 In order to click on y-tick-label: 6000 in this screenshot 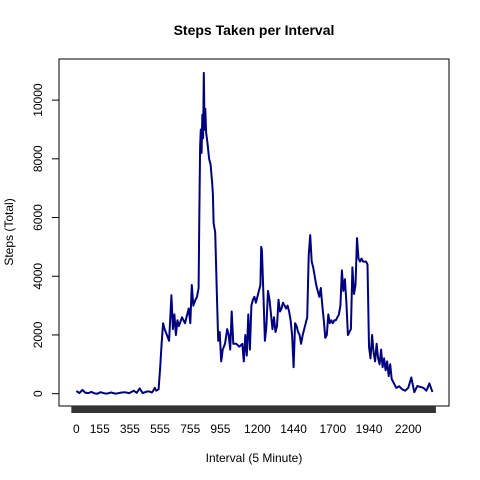, I will do `click(38, 217)`.